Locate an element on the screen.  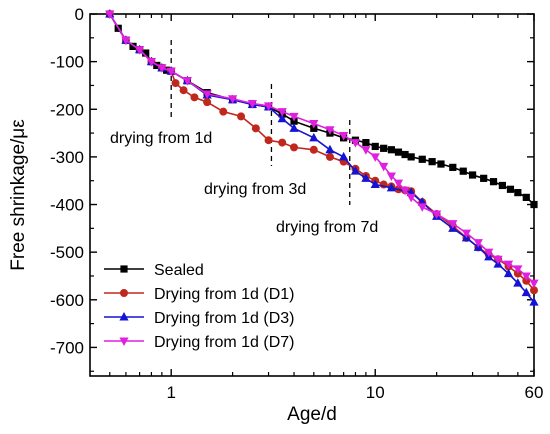
legend-item: Sealed is located at coordinates (154, 270).